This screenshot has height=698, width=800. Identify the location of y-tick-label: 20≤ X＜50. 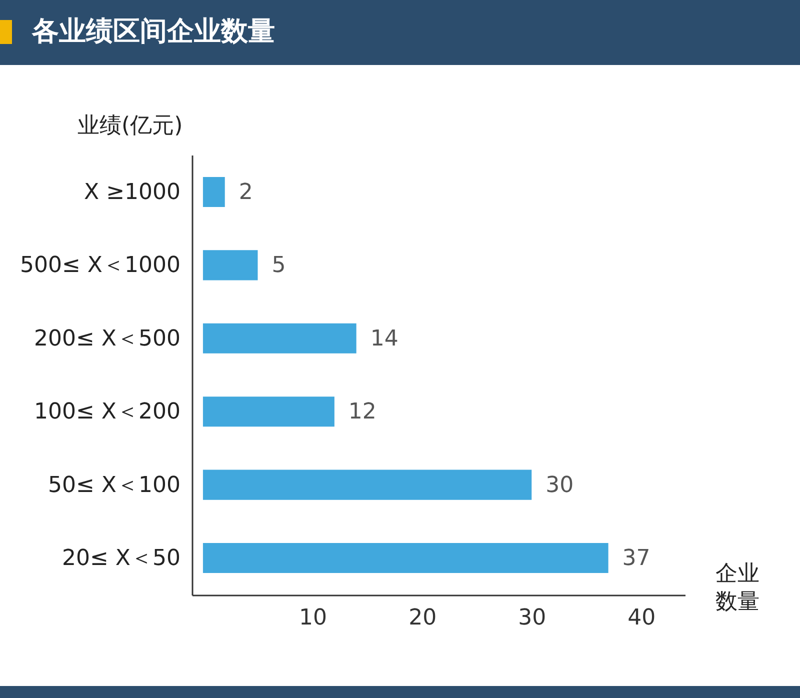
(121, 559).